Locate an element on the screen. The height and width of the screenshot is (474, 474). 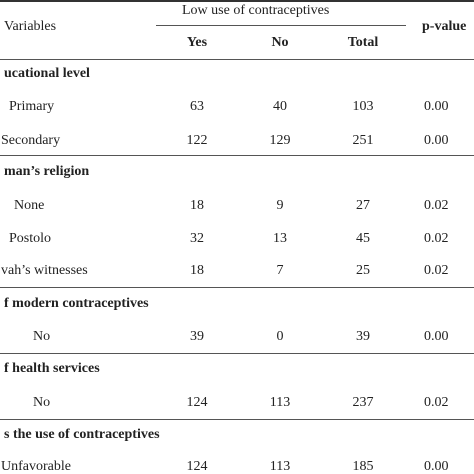
cell-total: 103 is located at coordinates (363, 106).